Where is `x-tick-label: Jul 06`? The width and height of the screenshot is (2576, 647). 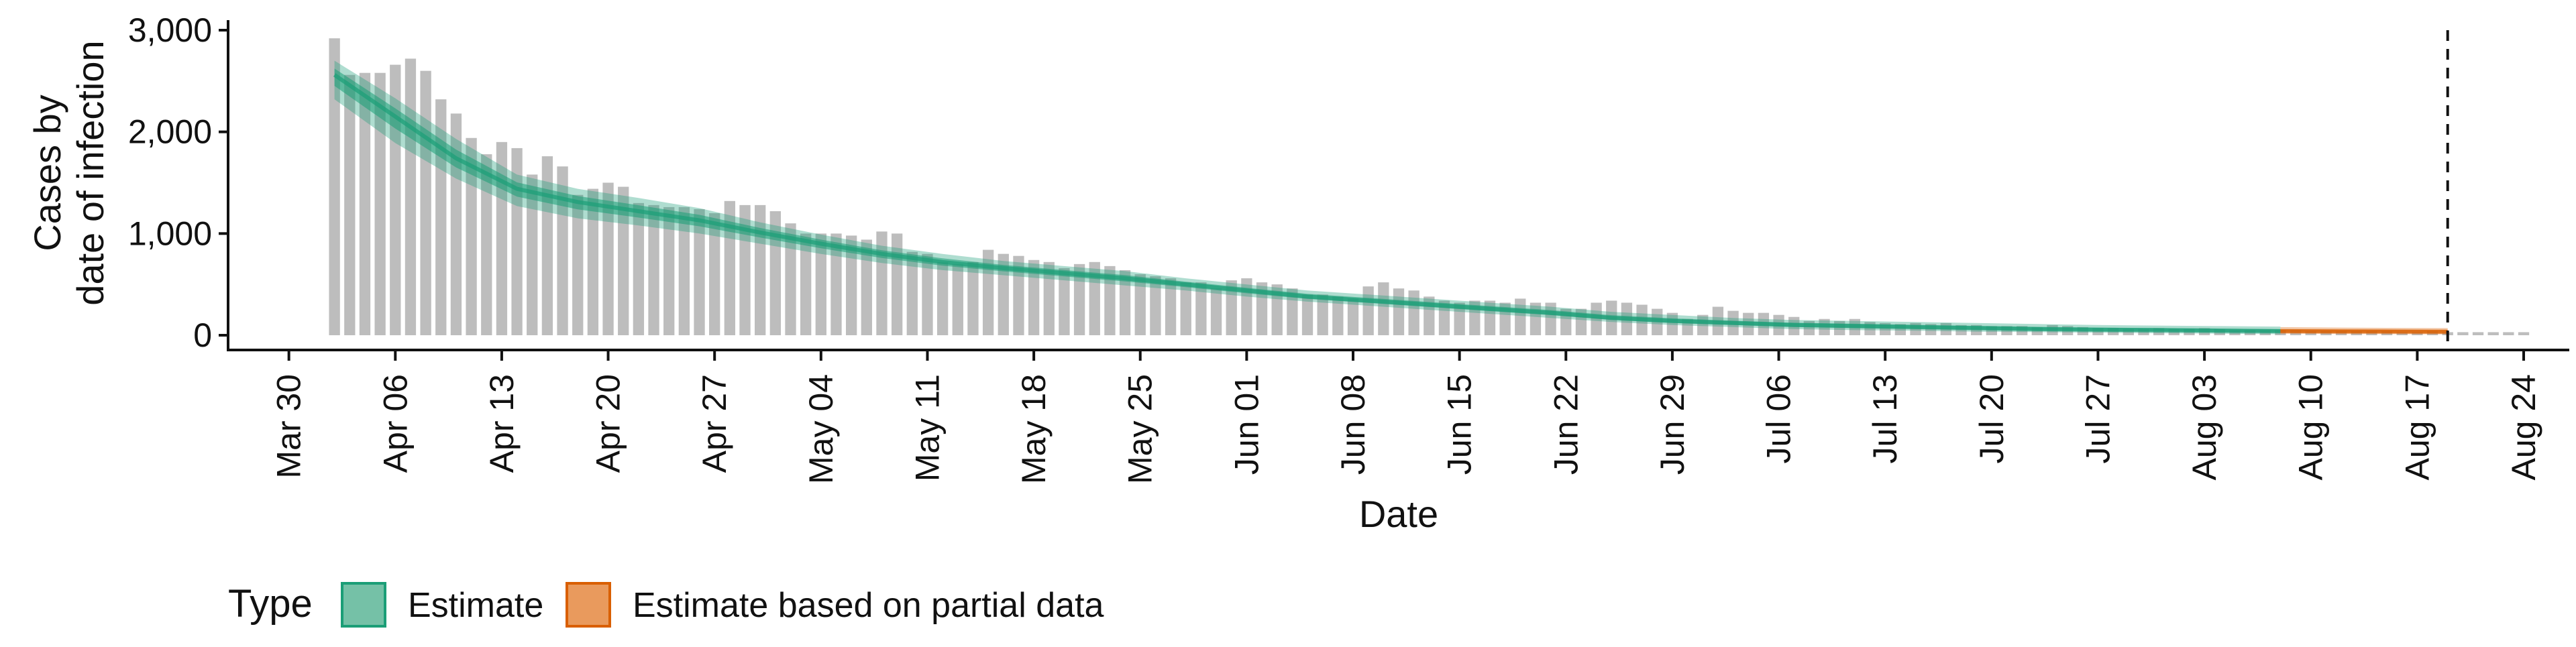
x-tick-label: Jul 06 is located at coordinates (1779, 418).